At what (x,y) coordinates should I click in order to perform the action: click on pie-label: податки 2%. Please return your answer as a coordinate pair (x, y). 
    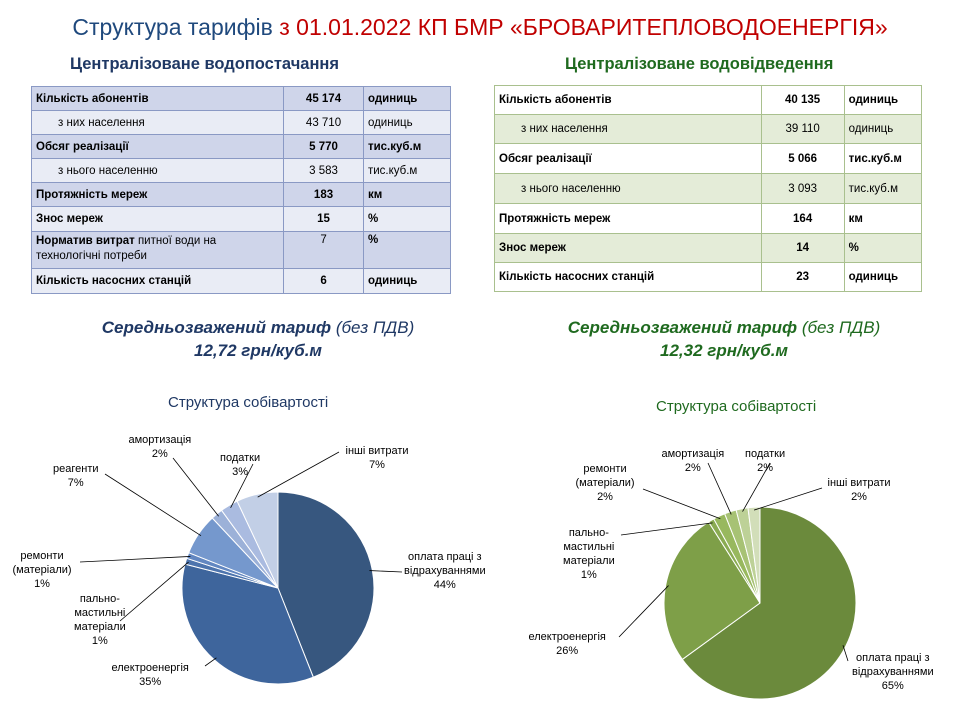
    Looking at the image, I should click on (765, 461).